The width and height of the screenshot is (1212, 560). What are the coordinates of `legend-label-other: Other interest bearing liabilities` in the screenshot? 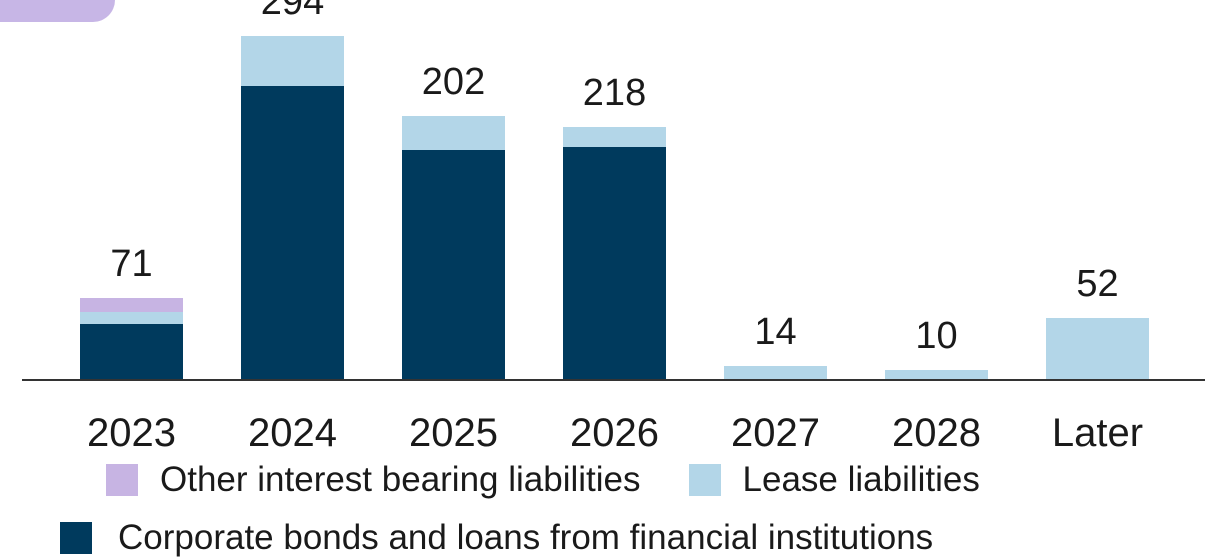 It's located at (400, 479).